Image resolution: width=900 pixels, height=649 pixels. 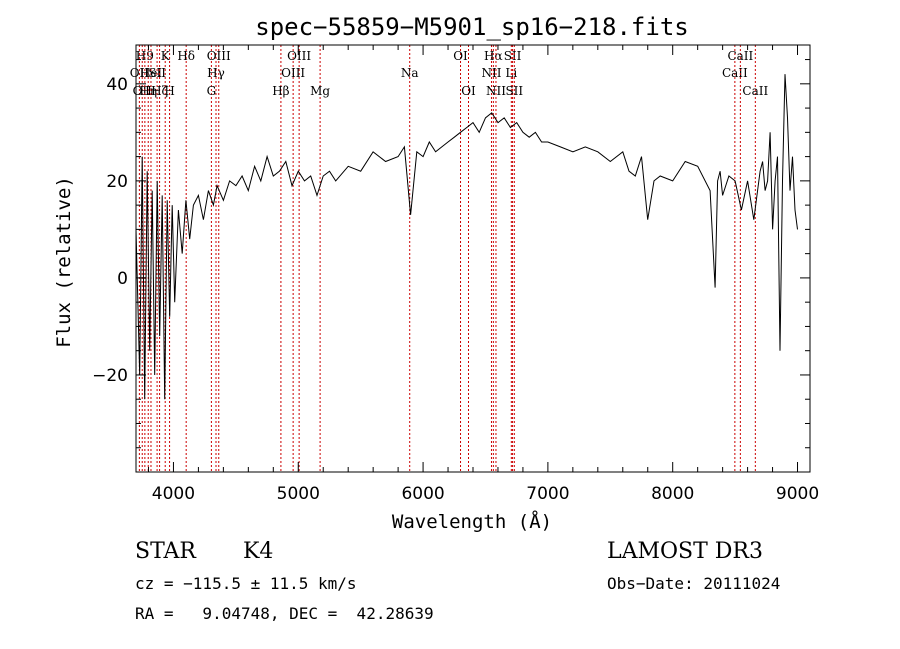 I want to click on spectral-line-label: H9, so click(x=145, y=56).